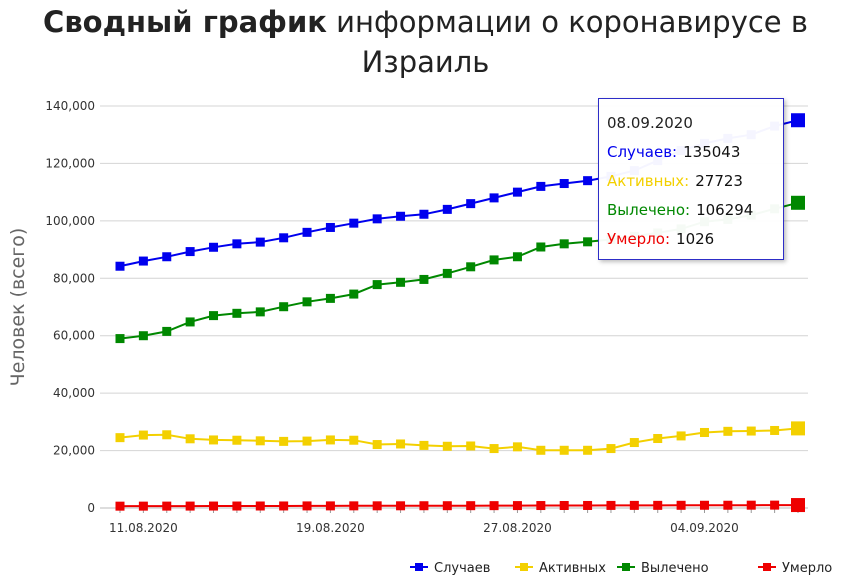 This screenshot has height=579, width=851. What do you see at coordinates (74, 393) in the screenshot?
I see `y-tick-label: 40,000` at bounding box center [74, 393].